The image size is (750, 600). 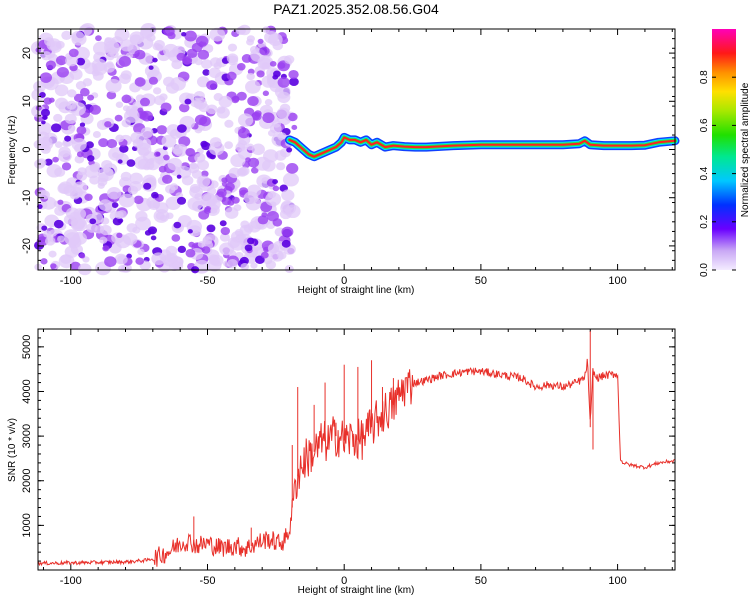 What do you see at coordinates (704, 221) in the screenshot?
I see `colorbar-tick-label: 0.2` at bounding box center [704, 221].